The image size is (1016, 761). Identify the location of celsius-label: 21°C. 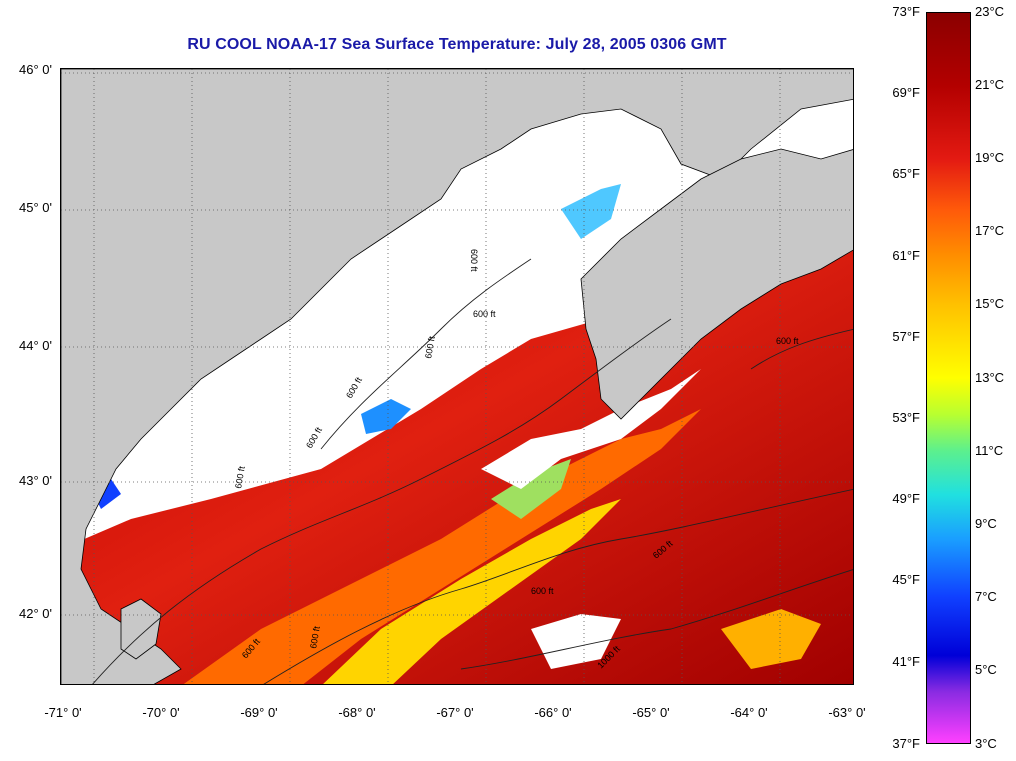
(990, 84).